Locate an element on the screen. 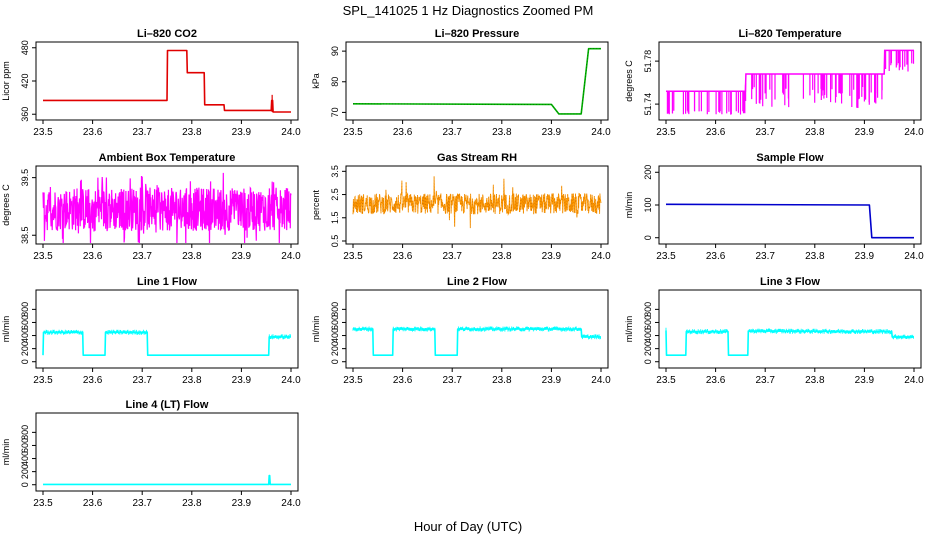 The width and height of the screenshot is (936, 540). y-tick-label: 360 is located at coordinates (25, 114).